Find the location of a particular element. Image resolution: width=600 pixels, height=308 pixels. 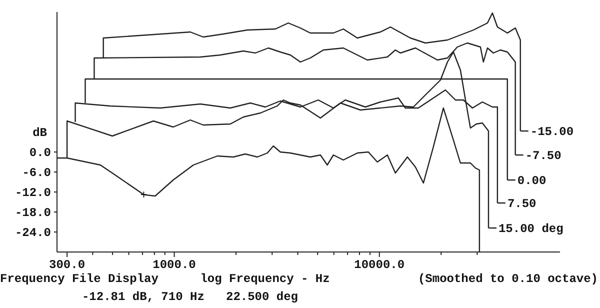

annotation: -7.50 is located at coordinates (543, 156).